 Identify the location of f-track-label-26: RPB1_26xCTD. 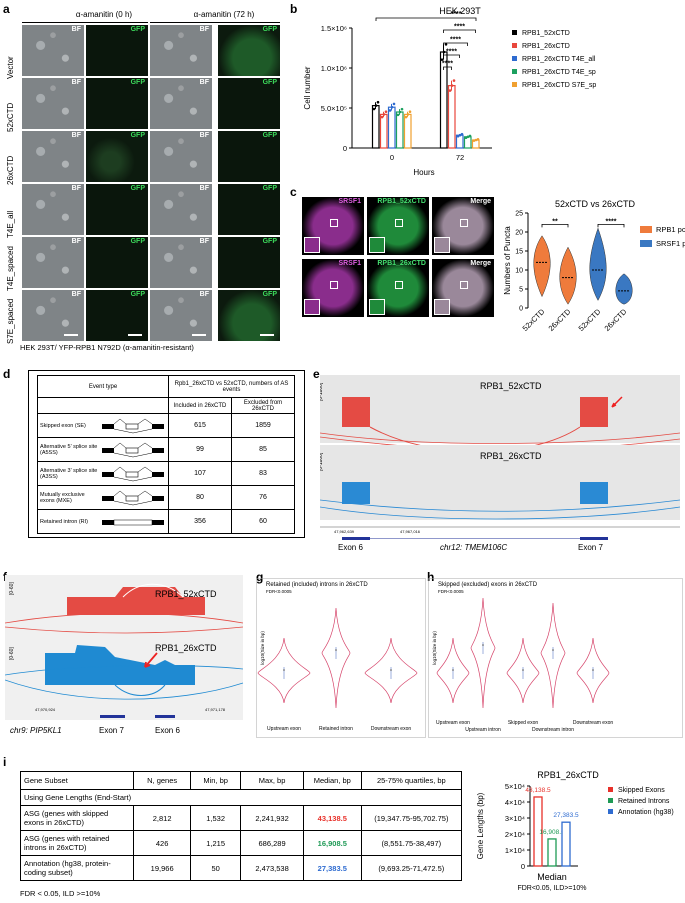
(186, 648).